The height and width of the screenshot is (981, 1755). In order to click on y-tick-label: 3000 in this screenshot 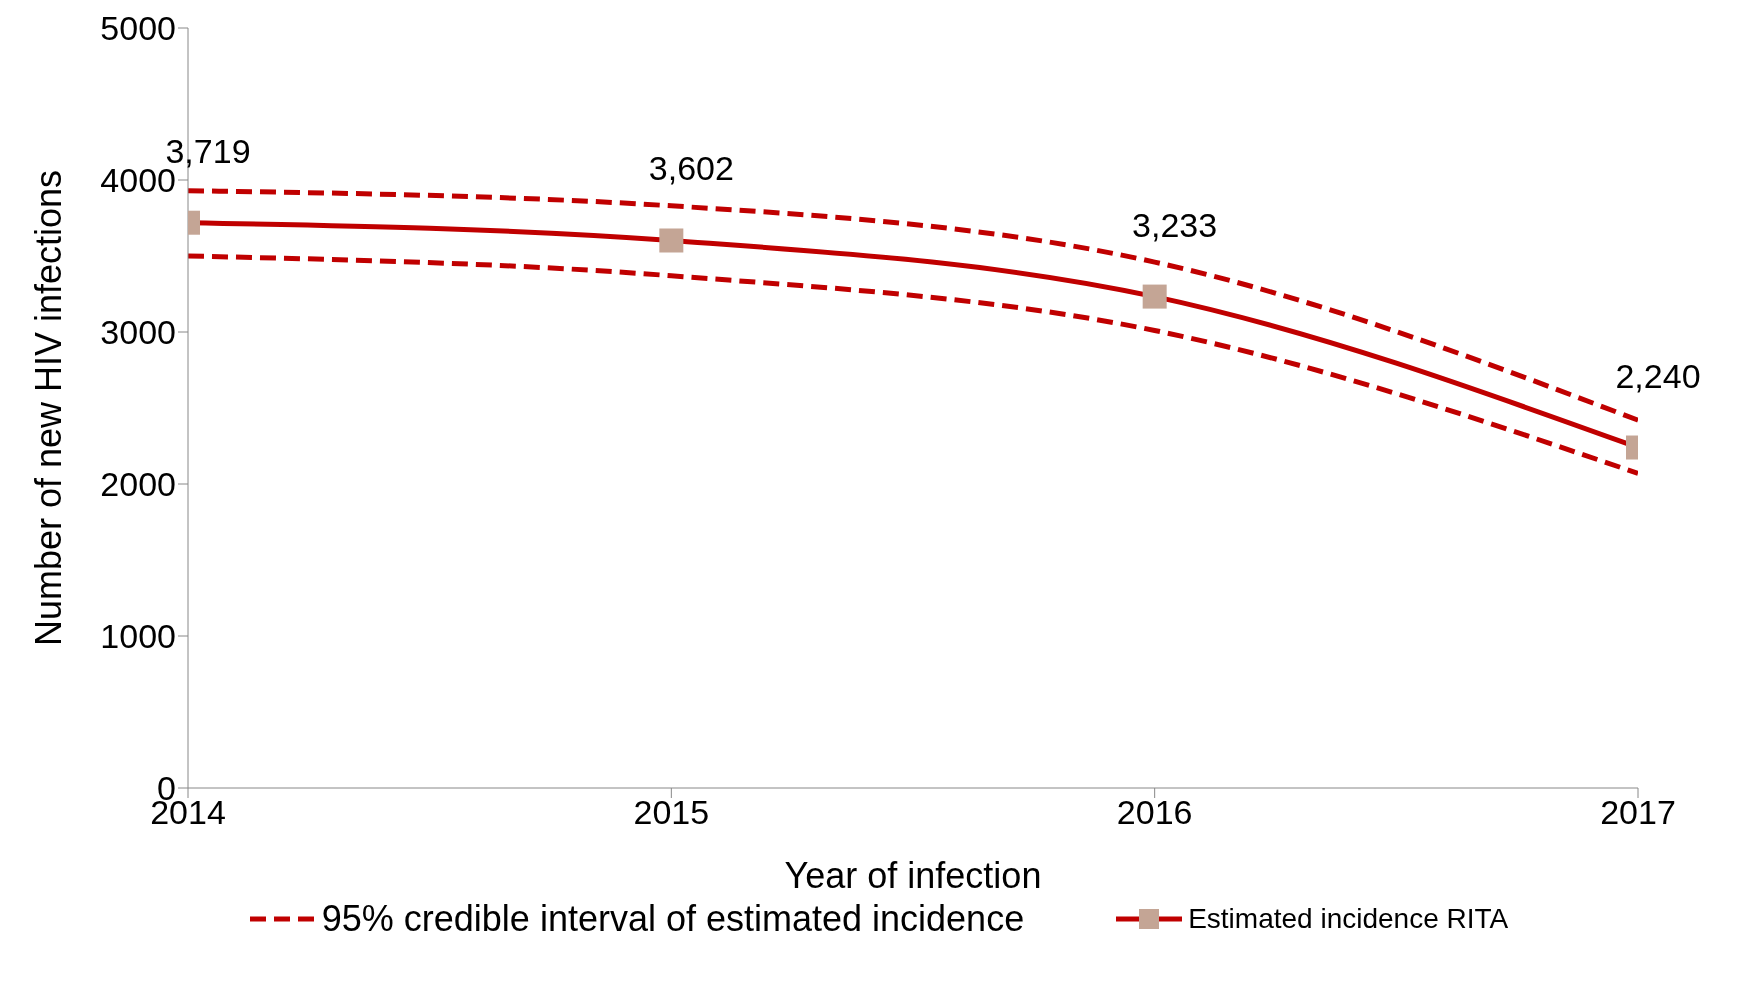, I will do `click(138, 332)`.